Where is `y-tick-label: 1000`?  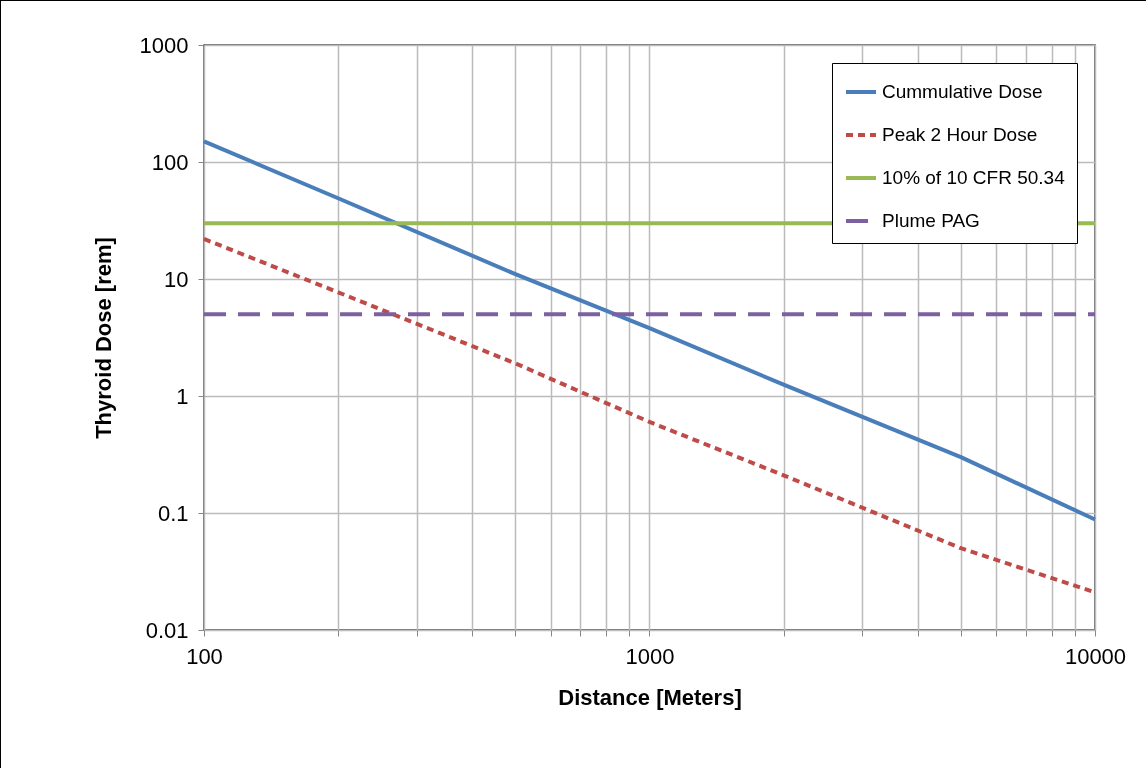
y-tick-label: 1000 is located at coordinates (164, 45).